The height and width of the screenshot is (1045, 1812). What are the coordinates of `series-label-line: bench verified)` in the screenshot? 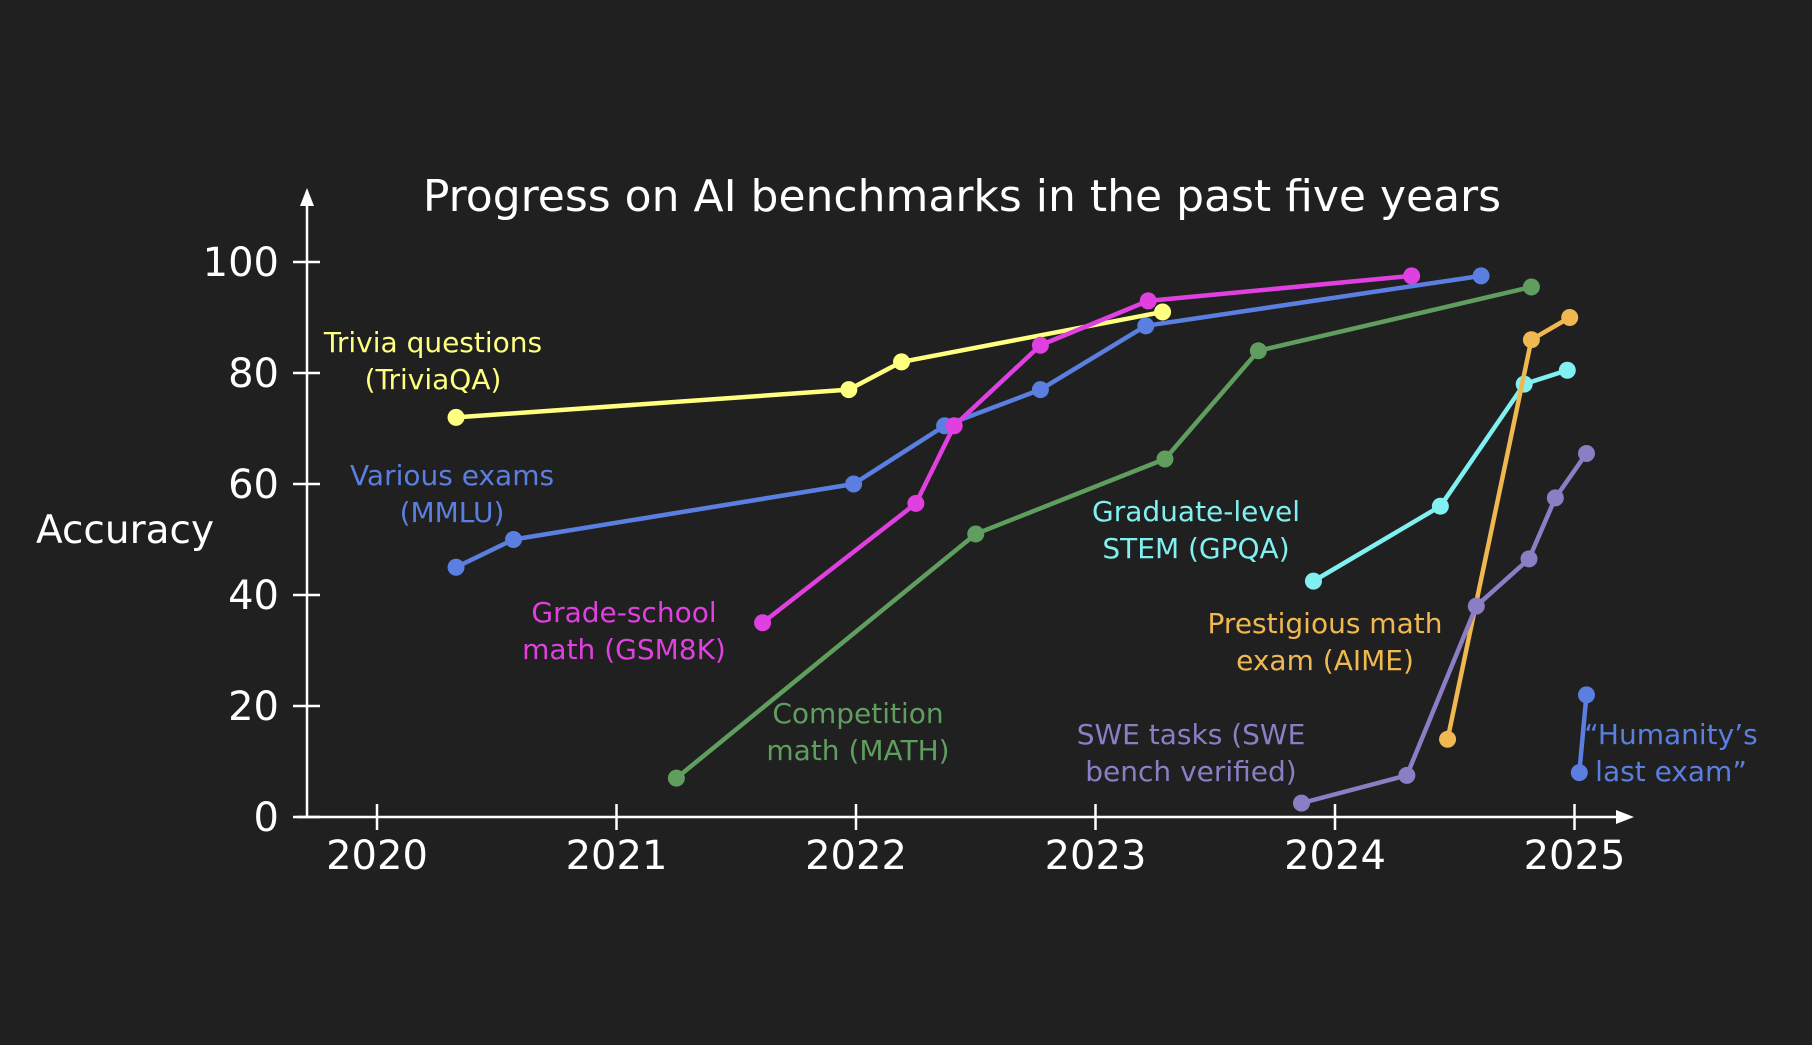 It's located at (1190, 771).